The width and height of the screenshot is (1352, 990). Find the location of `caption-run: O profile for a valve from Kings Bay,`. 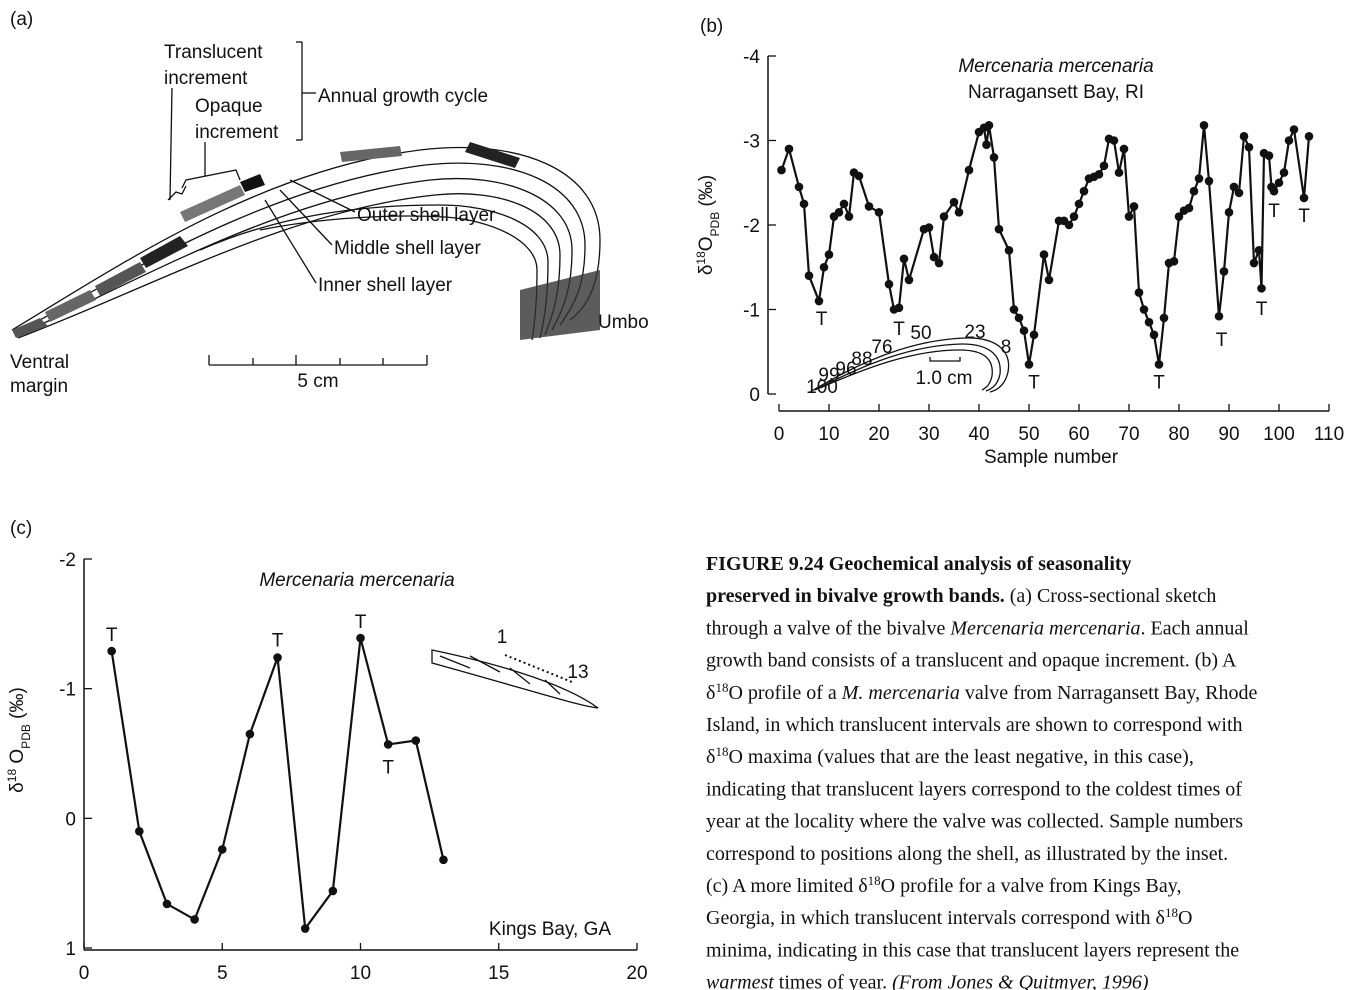

caption-run: O profile for a valve from Kings Bay, is located at coordinates (1031, 886).